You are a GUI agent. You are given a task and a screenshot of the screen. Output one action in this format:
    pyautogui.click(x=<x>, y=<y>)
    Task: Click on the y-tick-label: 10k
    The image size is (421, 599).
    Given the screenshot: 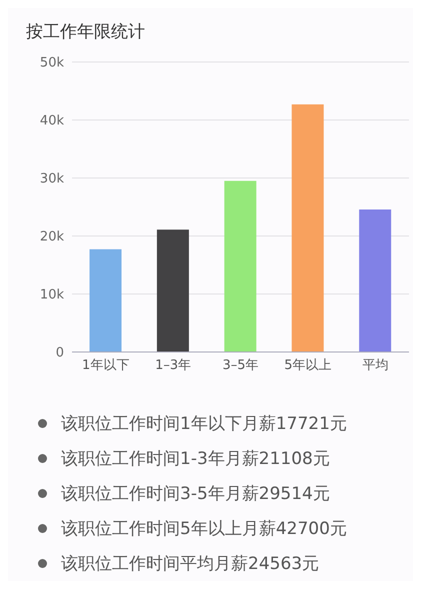 What is the action you would take?
    pyautogui.click(x=52, y=295)
    